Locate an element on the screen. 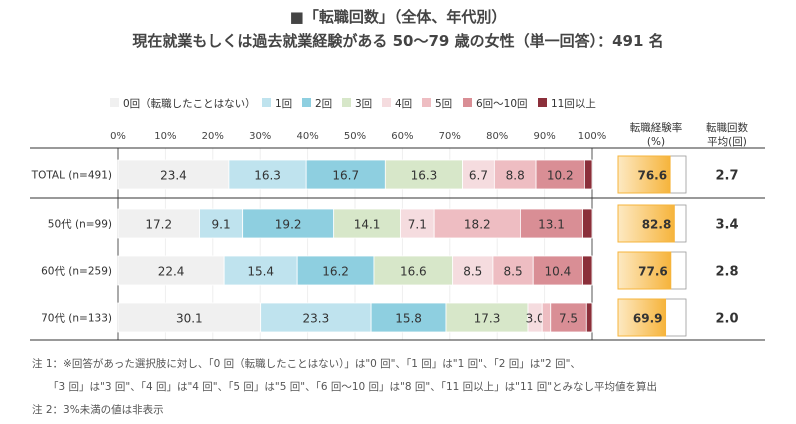 Image resolution: width=796 pixels, height=424 pixels. bar-segment-r0-s5 is located at coordinates (515, 174).